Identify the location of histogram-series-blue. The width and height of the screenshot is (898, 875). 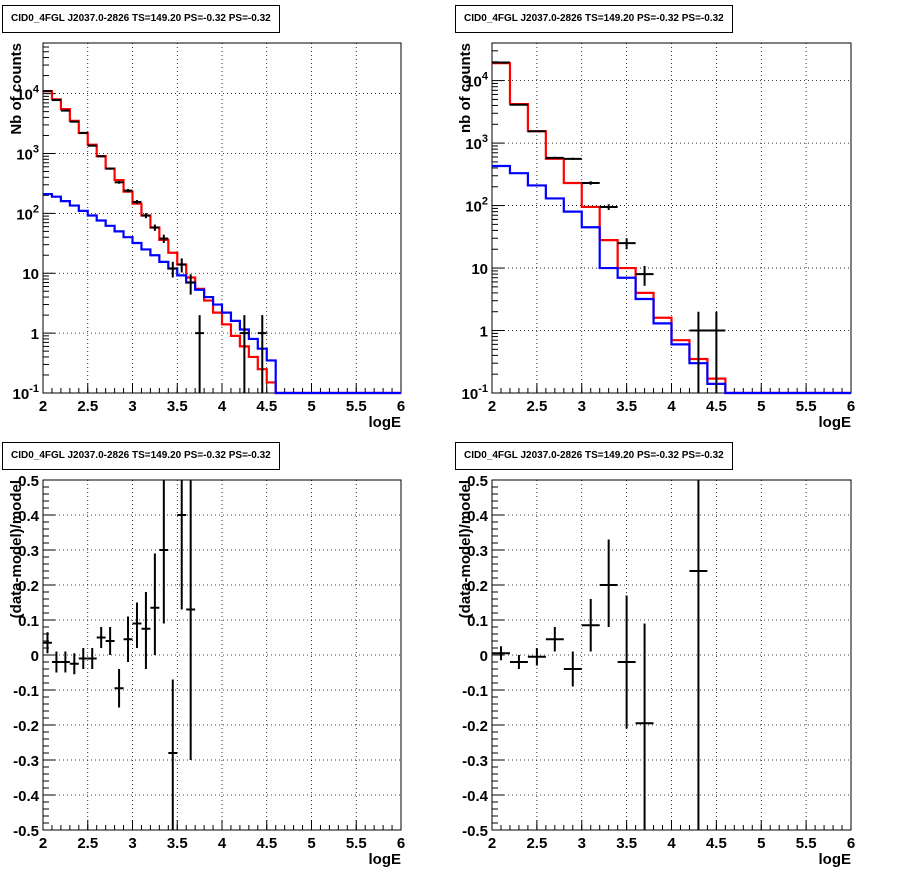
(671, 279).